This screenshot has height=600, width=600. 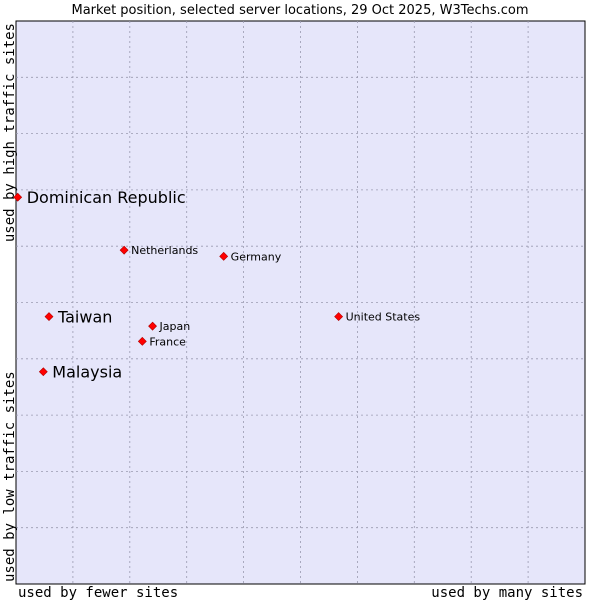 I want to click on data-point: Dominican Republic, so click(x=99, y=197).